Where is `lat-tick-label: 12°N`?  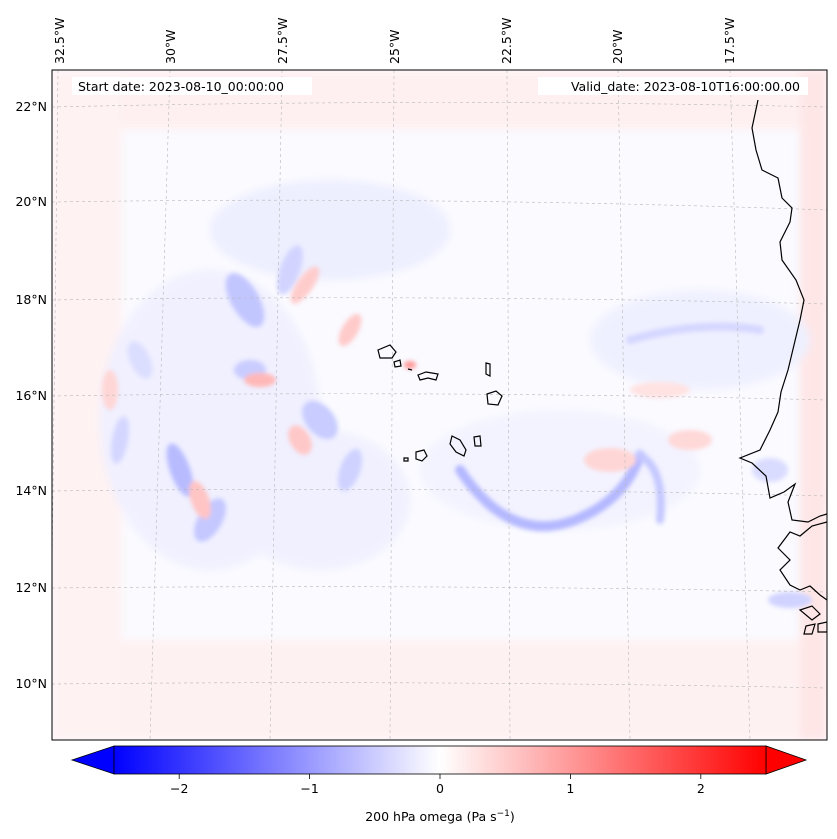 lat-tick-label: 12°N is located at coordinates (31, 587).